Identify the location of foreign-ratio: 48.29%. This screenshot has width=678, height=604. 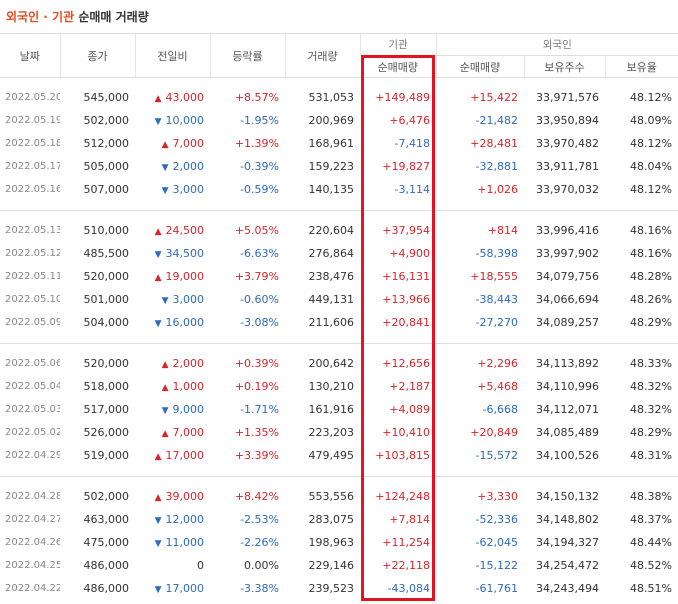
(651, 322).